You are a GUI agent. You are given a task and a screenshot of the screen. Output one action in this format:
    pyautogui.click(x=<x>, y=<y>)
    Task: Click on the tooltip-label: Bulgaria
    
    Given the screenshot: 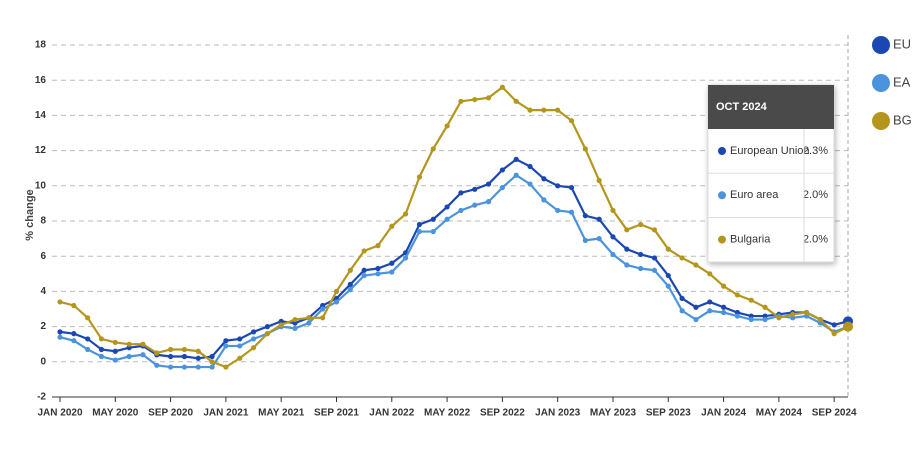 What is the action you would take?
    pyautogui.click(x=750, y=240)
    